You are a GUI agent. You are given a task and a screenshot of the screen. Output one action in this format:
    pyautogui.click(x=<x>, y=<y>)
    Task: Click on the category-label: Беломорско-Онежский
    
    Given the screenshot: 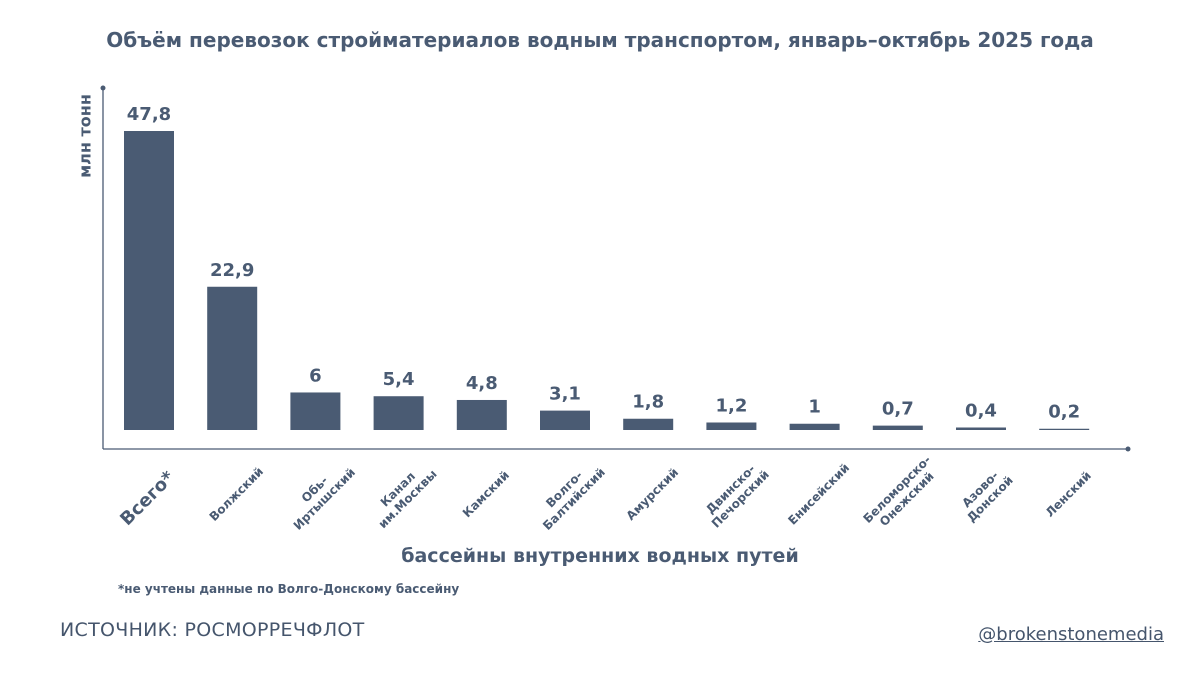 What is the action you would take?
    pyautogui.click(x=901, y=494)
    